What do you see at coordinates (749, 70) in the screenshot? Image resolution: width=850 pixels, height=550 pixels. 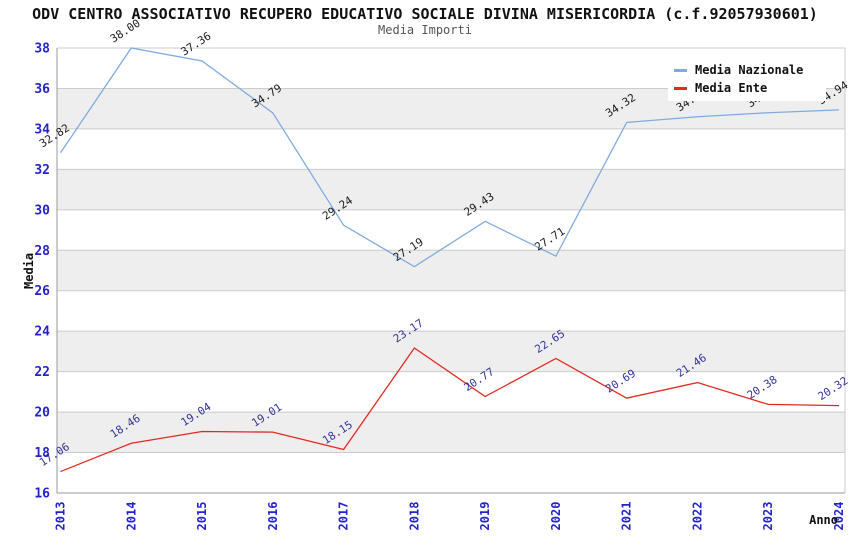 I see `legend-label: Media Nazionale` at bounding box center [749, 70].